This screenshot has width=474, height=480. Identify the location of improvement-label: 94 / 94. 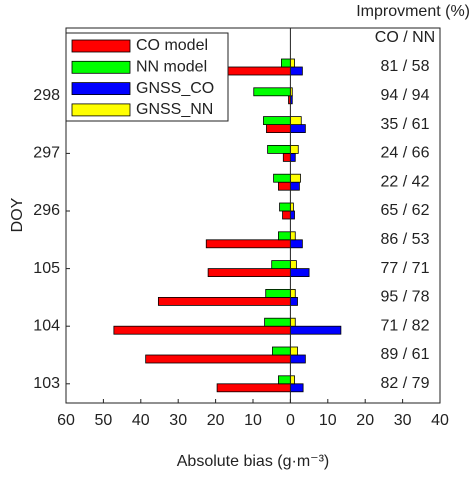
(405, 95).